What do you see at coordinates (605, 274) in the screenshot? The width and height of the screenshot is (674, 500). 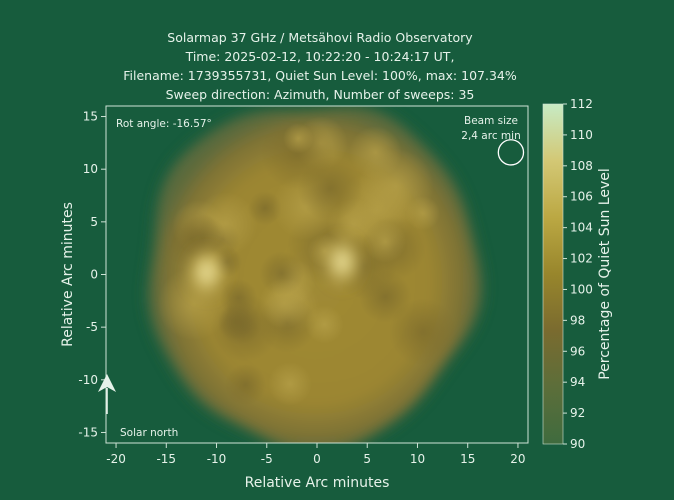 I see `colorbar-label: Percentage of Quiet Sun Level` at bounding box center [605, 274].